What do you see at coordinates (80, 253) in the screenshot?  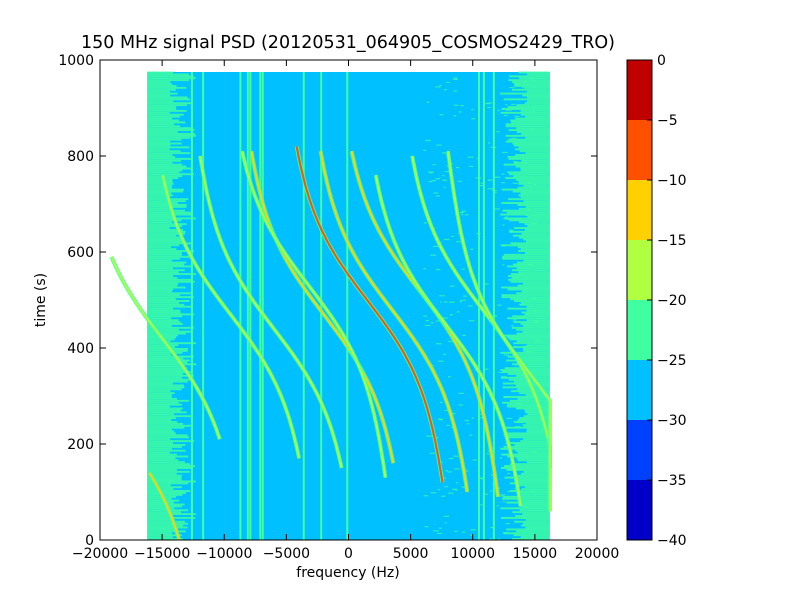 I see `y-tick-label: 600` at bounding box center [80, 253].